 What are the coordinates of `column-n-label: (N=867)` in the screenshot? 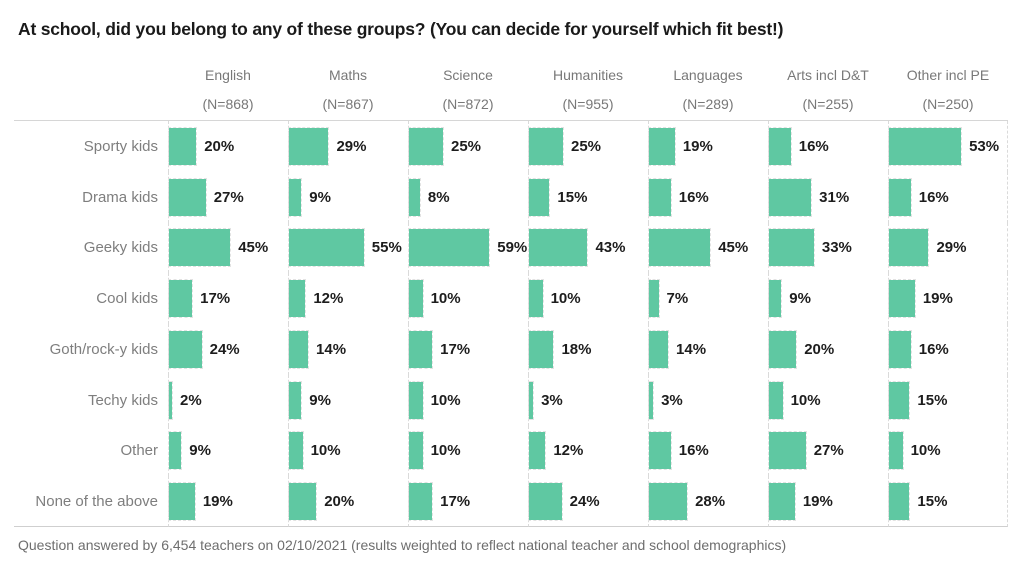 It's located at (348, 104).